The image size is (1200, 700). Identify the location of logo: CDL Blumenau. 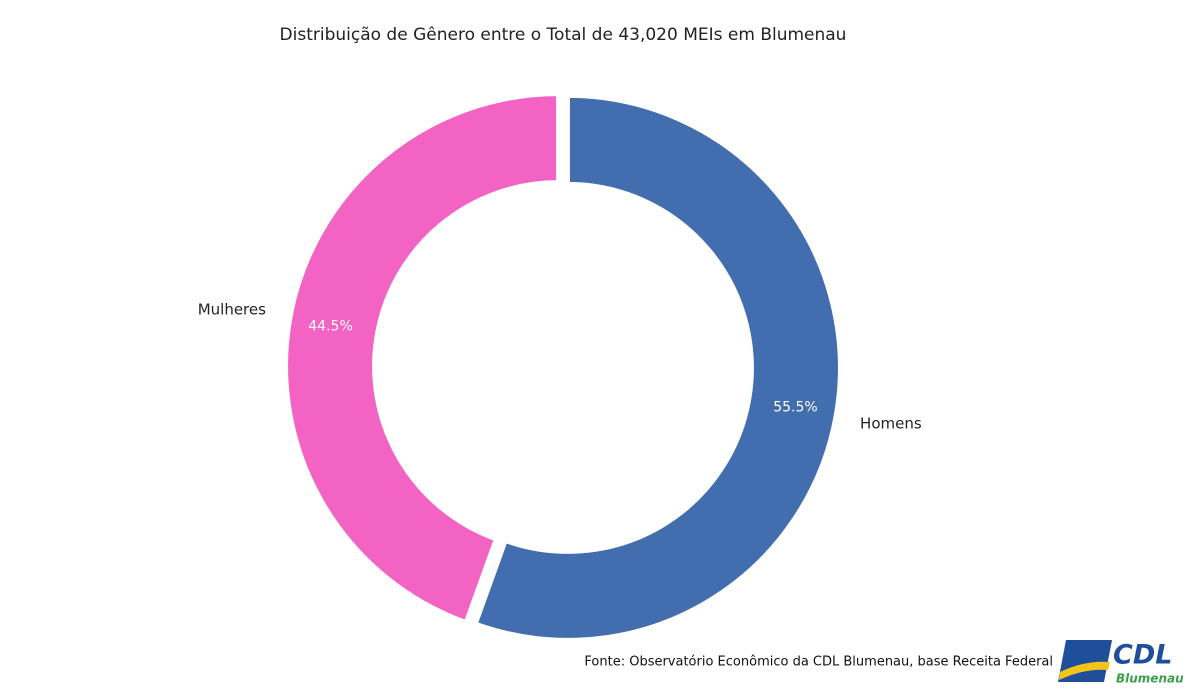
(1121, 663).